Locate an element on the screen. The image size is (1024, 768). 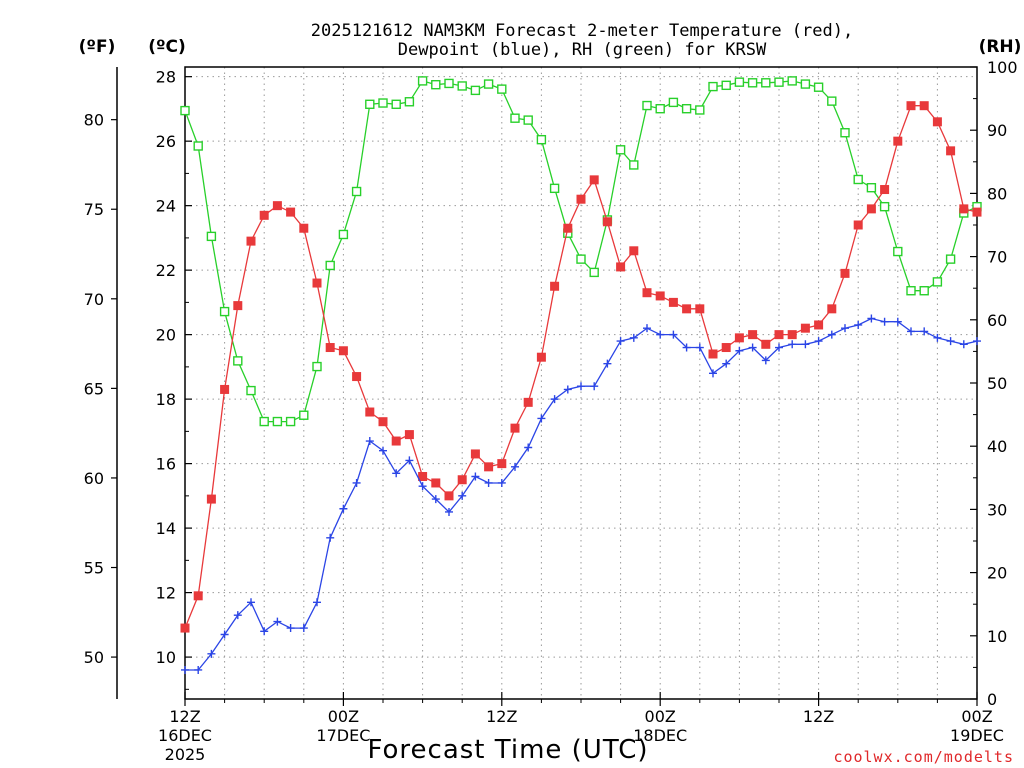
time-tick-date-label: 16DEC is located at coordinates (185, 735).